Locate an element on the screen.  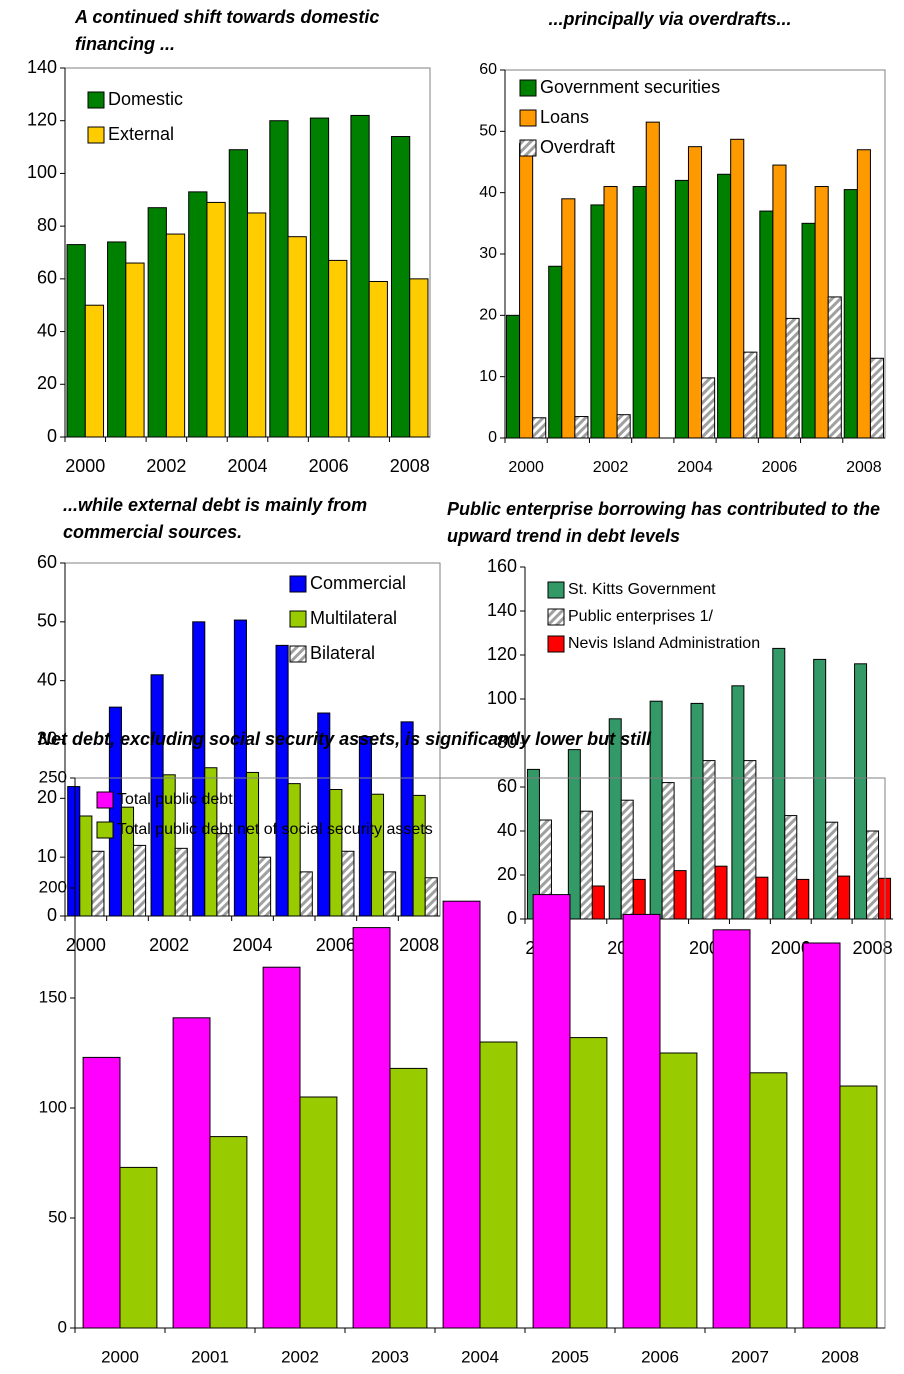
legend-label: St. Kitts Government is located at coordinates (642, 589).